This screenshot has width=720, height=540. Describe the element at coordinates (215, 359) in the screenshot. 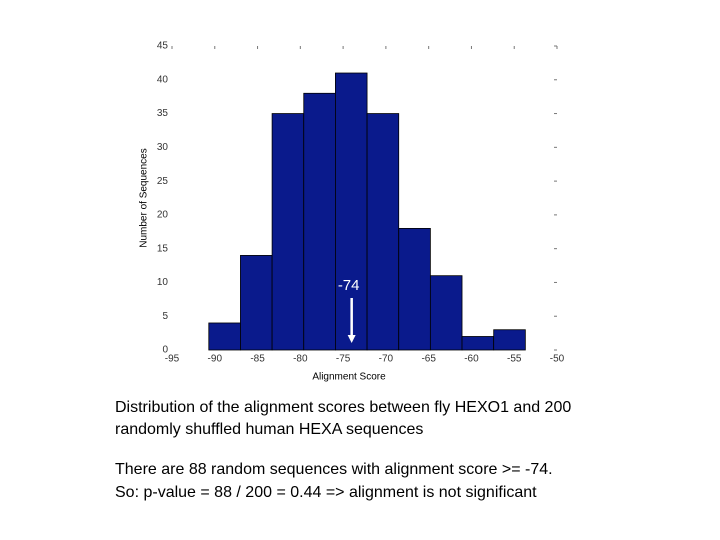

I see `x-tick-label: -90` at that location.